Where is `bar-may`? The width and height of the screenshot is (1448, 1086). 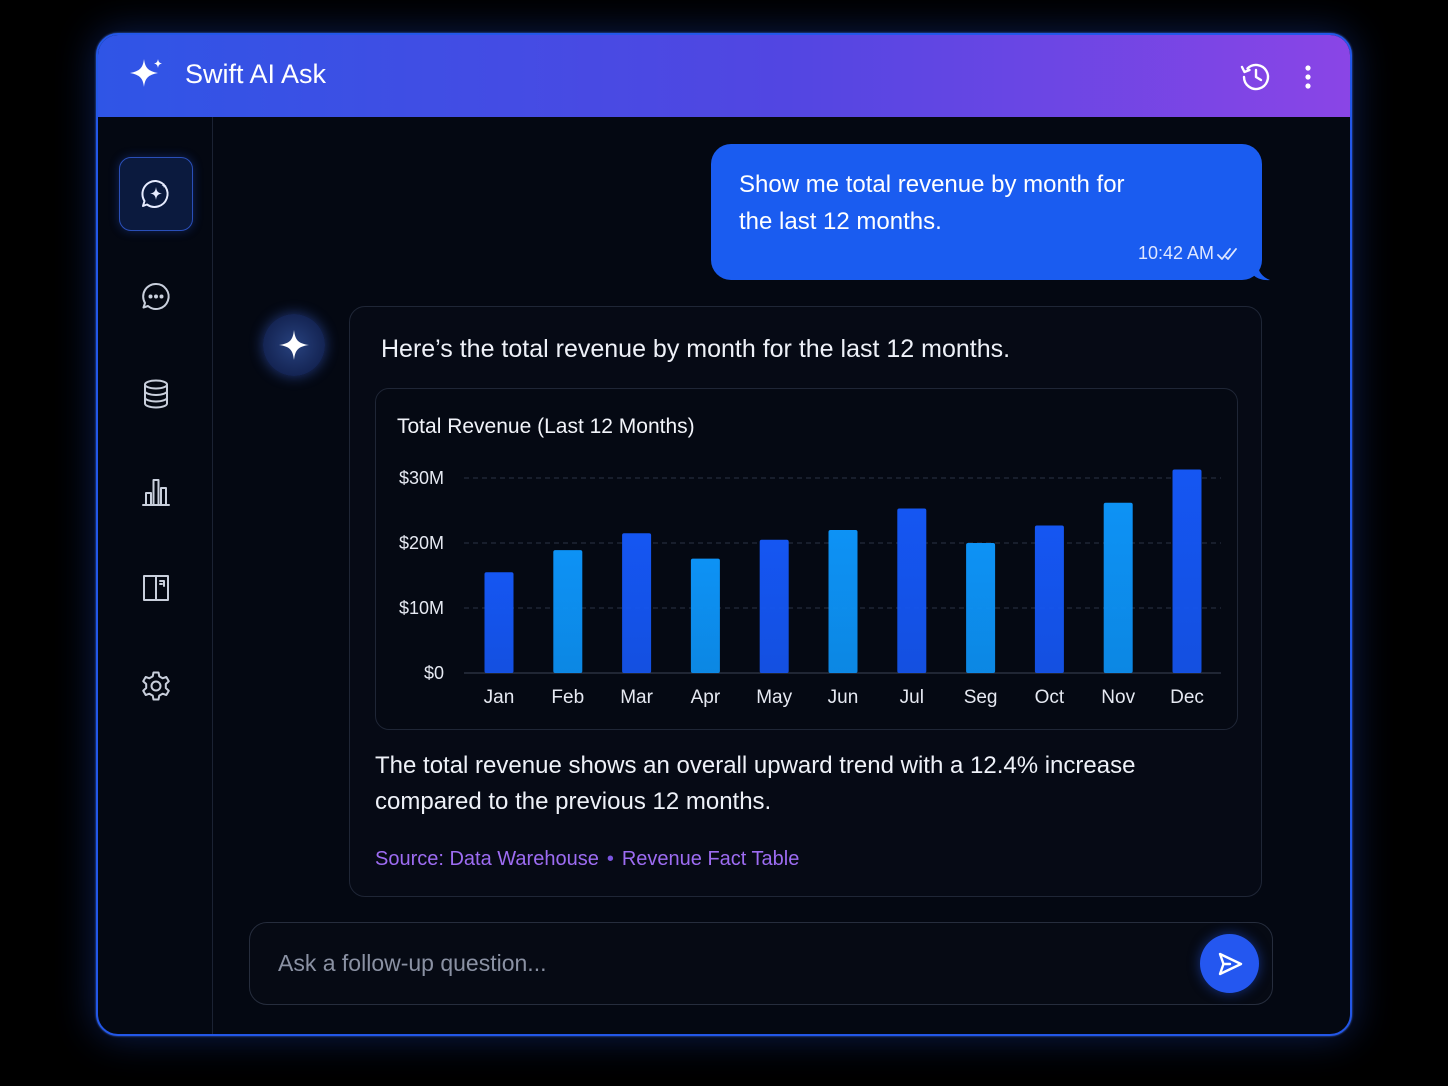 bar-may is located at coordinates (774, 606).